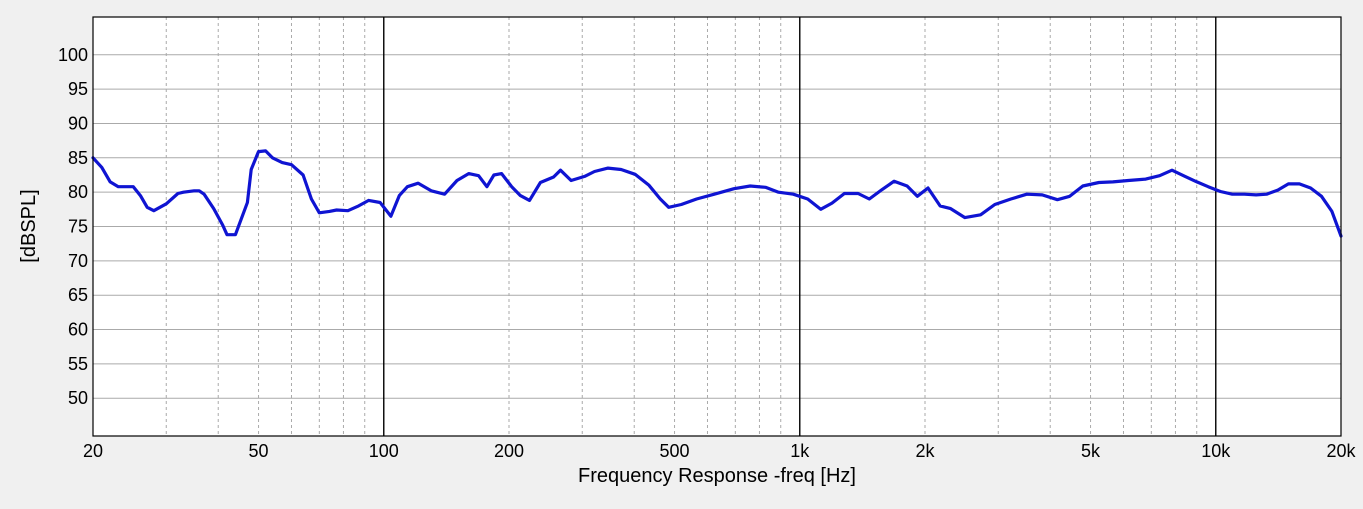  I want to click on x-tick-label: 1k, so click(800, 451).